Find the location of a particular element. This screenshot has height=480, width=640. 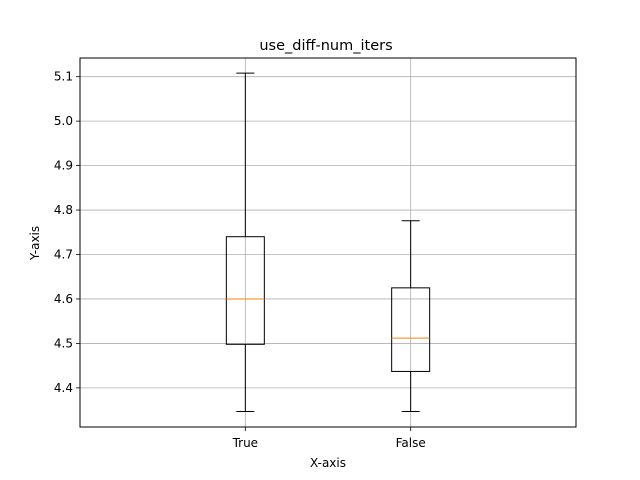

y-tick-label: 4.4 is located at coordinates (63, 388).